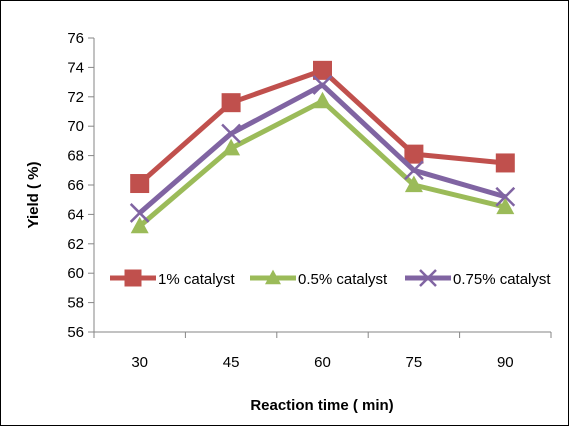 The width and height of the screenshot is (571, 428). I want to click on y-axis: 56 58 60 62 64 66 68 70 72 74 76, so click(81, 185).